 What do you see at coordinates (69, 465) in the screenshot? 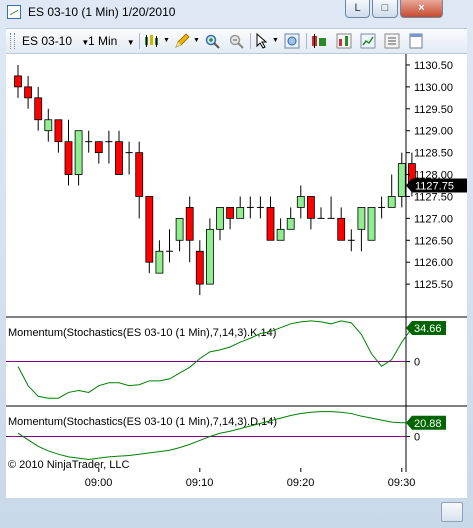
I see `copyright-text: © 2010 NinjaTrader, LLC` at bounding box center [69, 465].